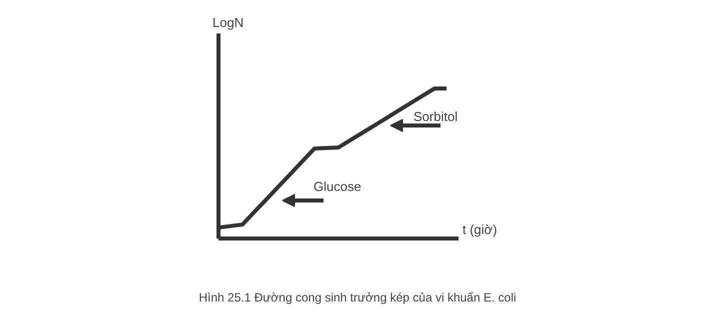 The width and height of the screenshot is (715, 323). I want to click on x-axis-title: t (giờ), so click(480, 229).